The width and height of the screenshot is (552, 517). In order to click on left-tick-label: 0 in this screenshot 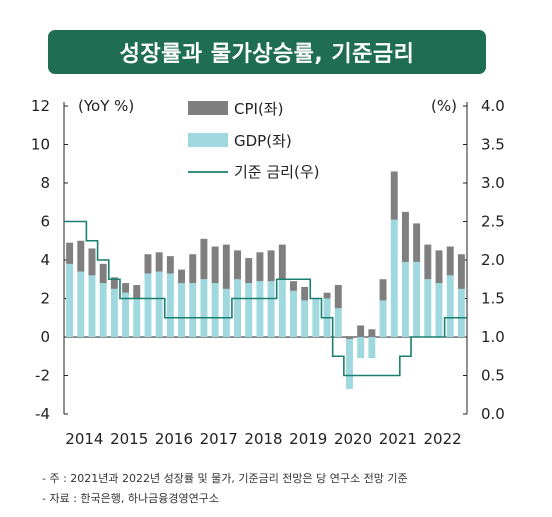, I will do `click(45, 337)`.